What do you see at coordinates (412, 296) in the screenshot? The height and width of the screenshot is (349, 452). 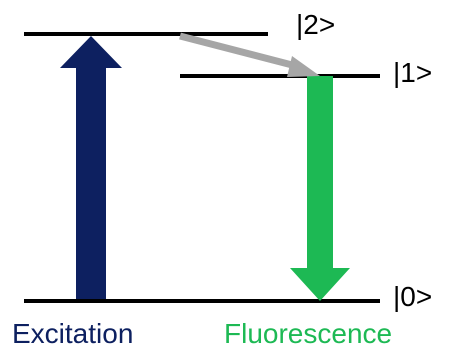 I see `level-0-label: |0>` at bounding box center [412, 296].